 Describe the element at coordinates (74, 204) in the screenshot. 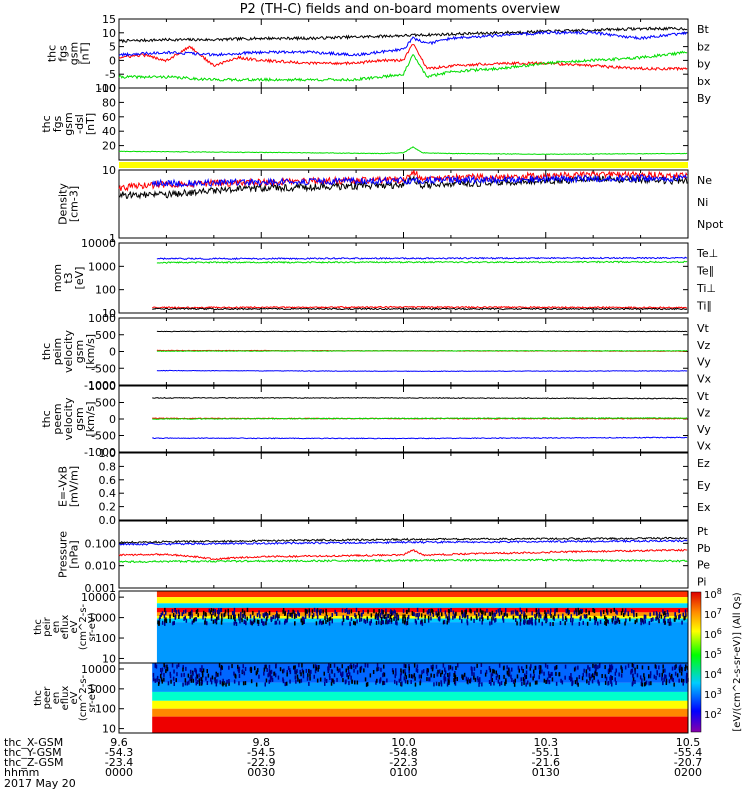

I see `y-axis-label: [cm-3]` at that location.